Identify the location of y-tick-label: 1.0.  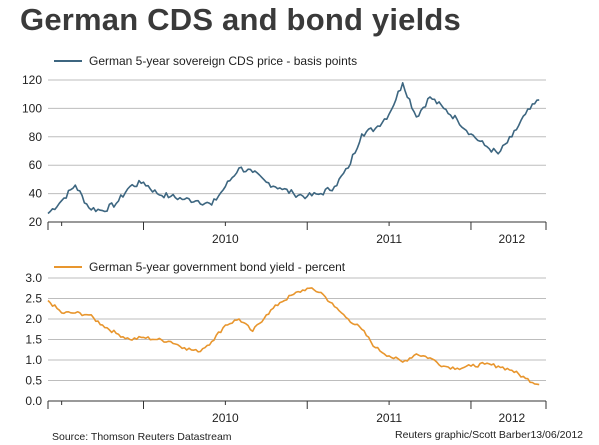
(33, 360).